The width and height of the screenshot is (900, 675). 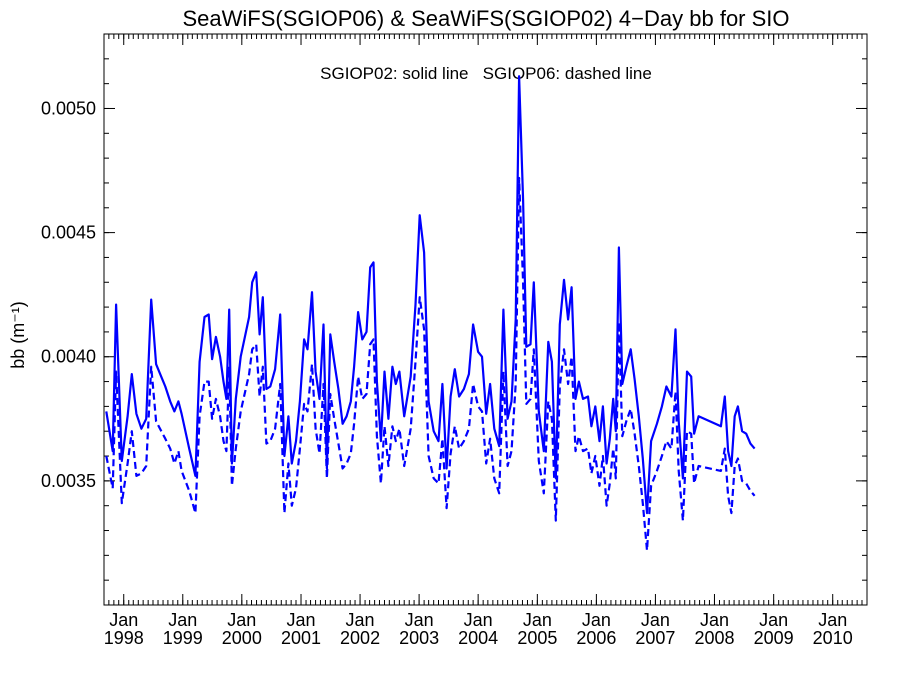 What do you see at coordinates (124, 638) in the screenshot?
I see `x-tick-year-label: 1998` at bounding box center [124, 638].